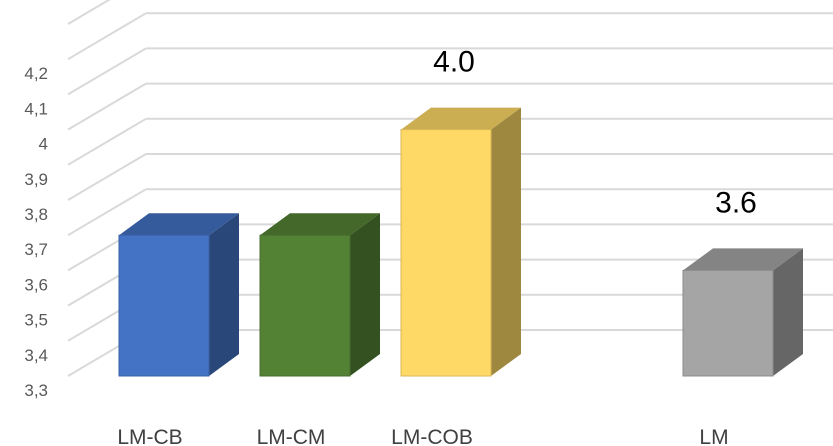 This screenshot has height=446, width=833. I want to click on x-tick-label: LM-CM, so click(291, 436).